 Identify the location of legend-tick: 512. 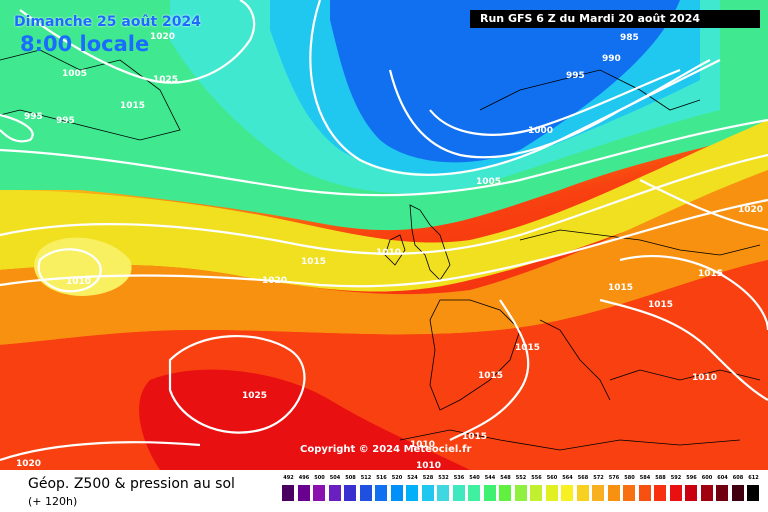
(366, 478).